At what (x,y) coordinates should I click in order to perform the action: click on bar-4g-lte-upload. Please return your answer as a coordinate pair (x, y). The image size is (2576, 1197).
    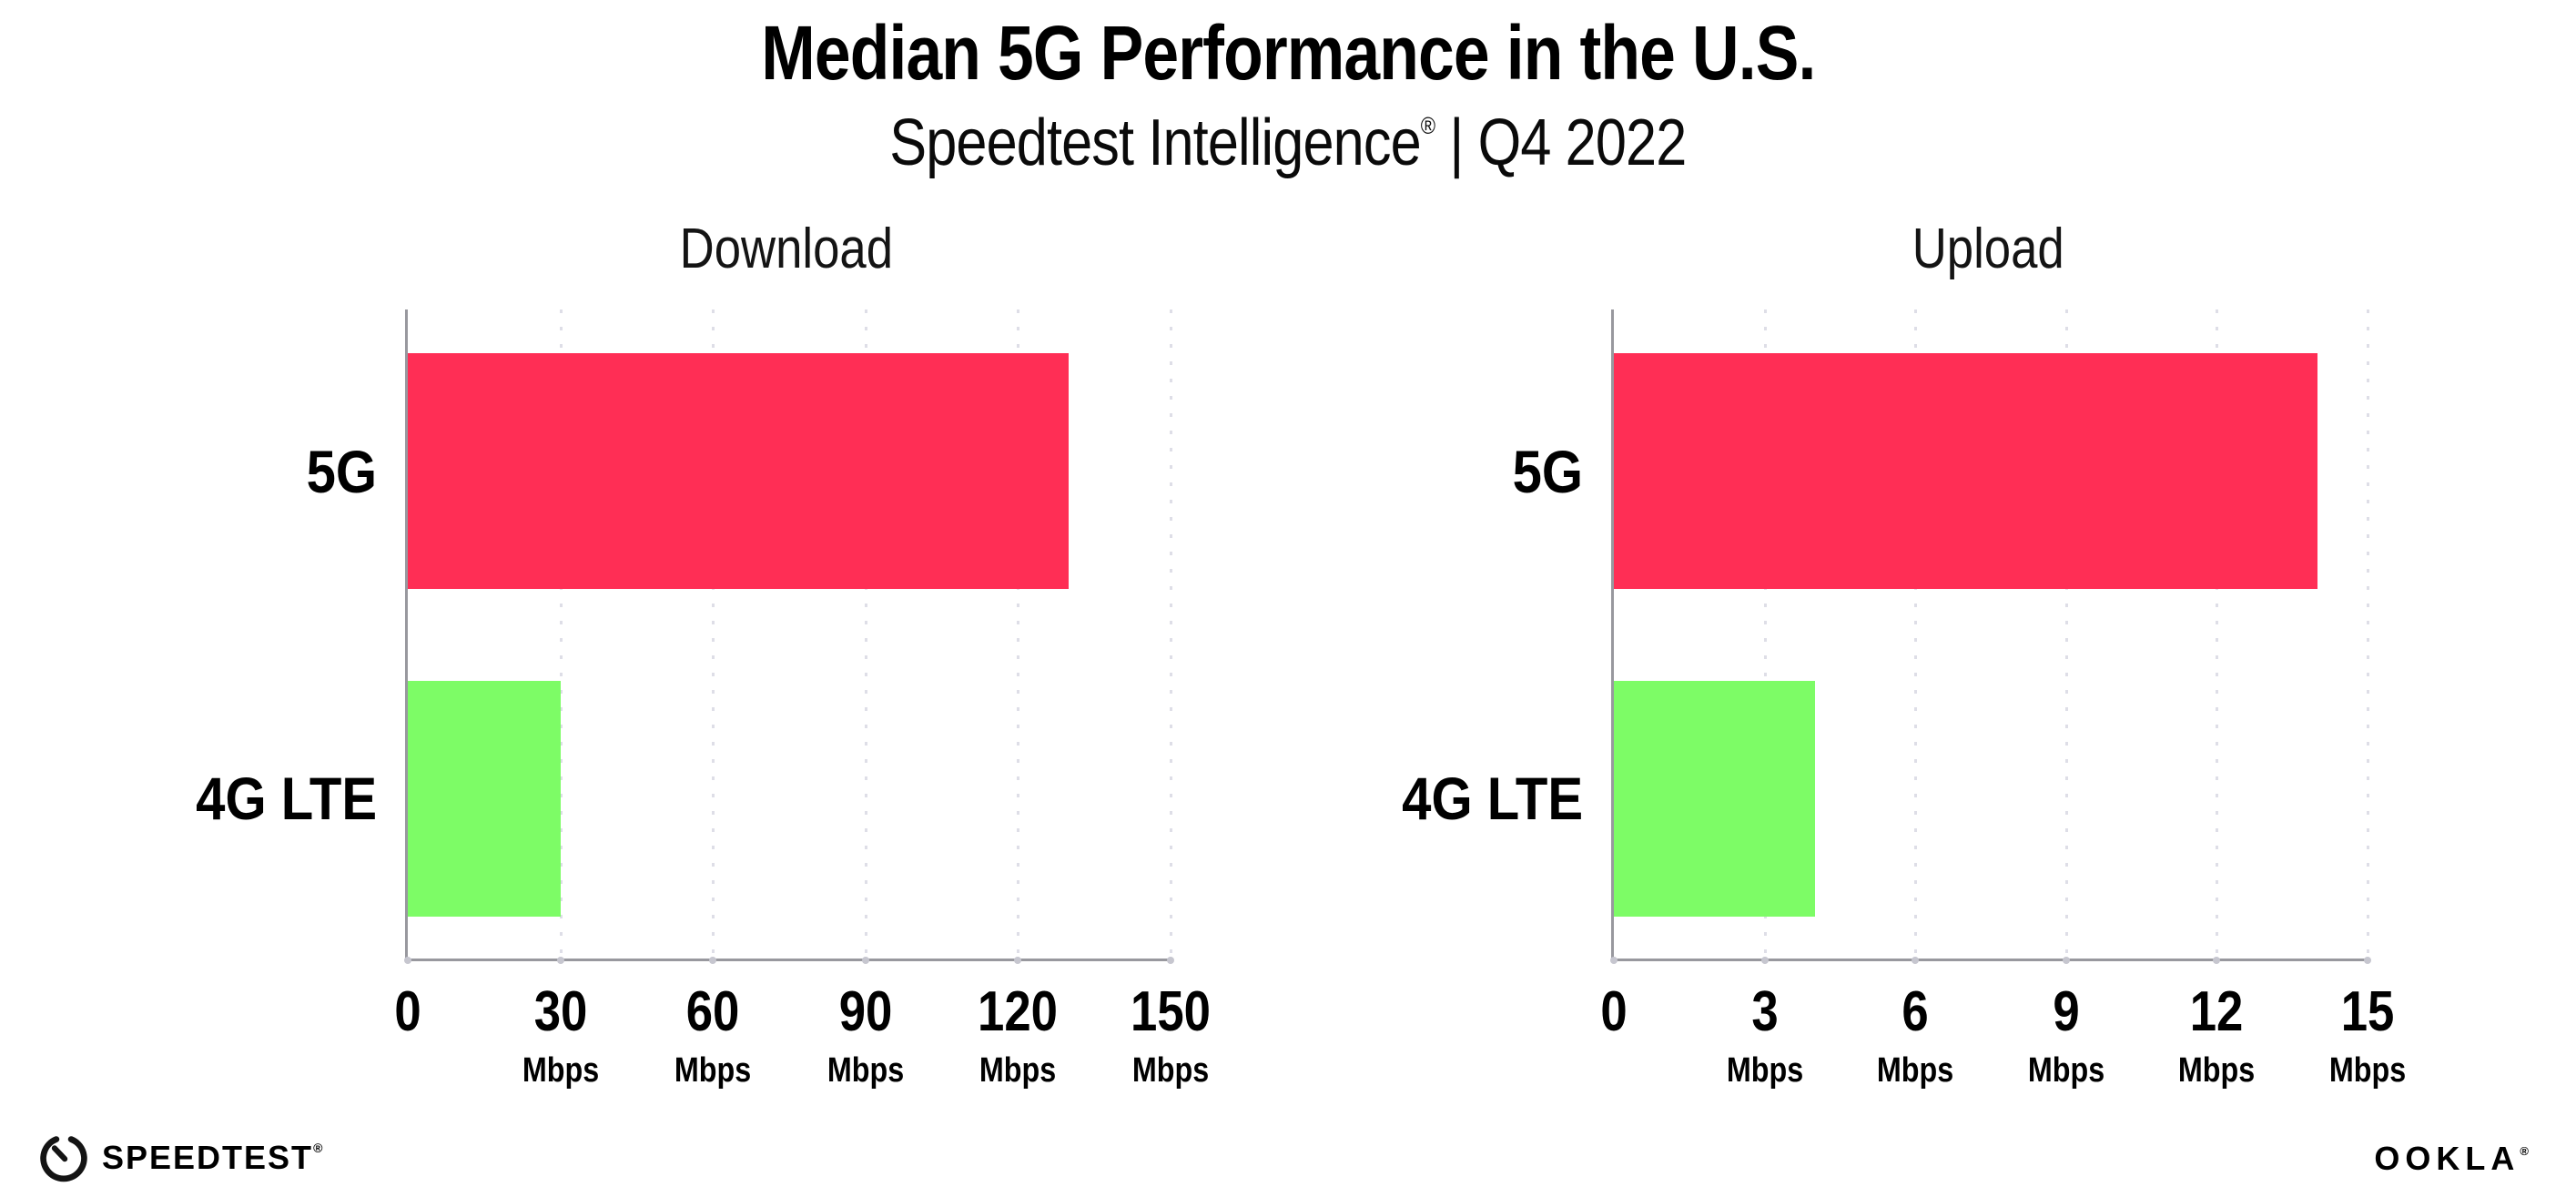
    Looking at the image, I should click on (1714, 798).